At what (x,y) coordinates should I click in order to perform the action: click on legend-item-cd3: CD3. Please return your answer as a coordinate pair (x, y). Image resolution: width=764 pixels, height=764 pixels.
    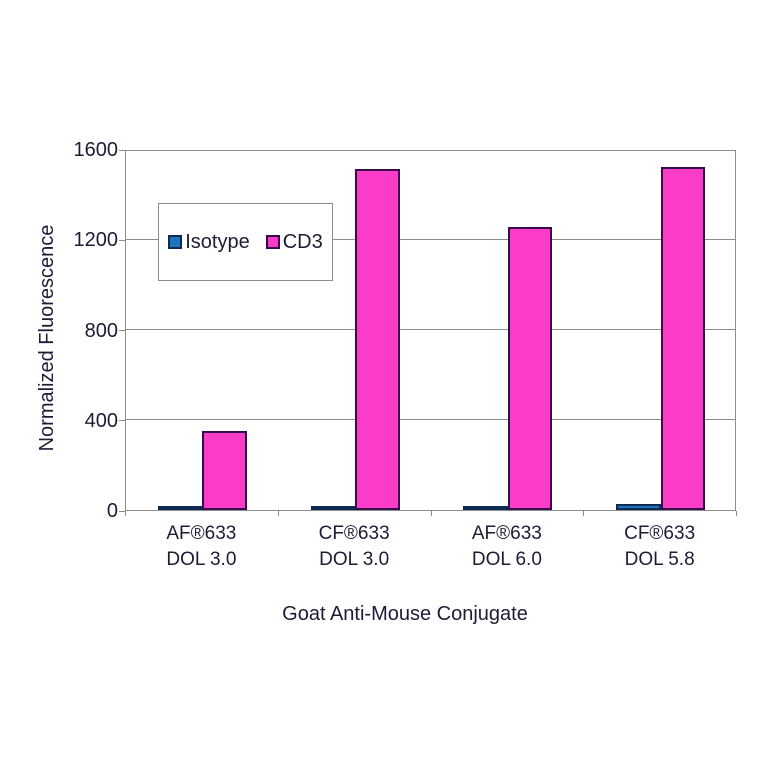
    Looking at the image, I should click on (294, 242).